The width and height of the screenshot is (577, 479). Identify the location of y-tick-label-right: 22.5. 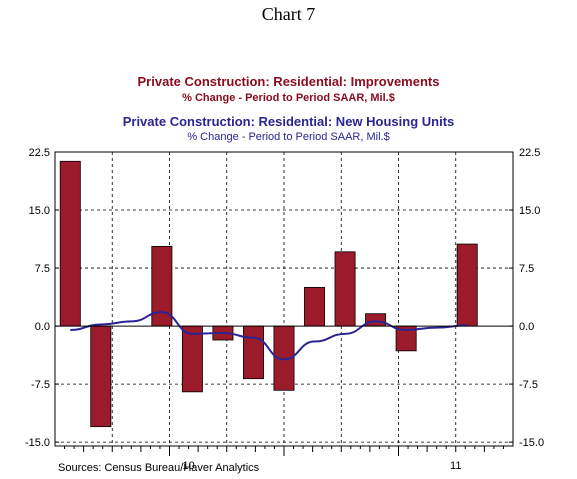
(529, 153).